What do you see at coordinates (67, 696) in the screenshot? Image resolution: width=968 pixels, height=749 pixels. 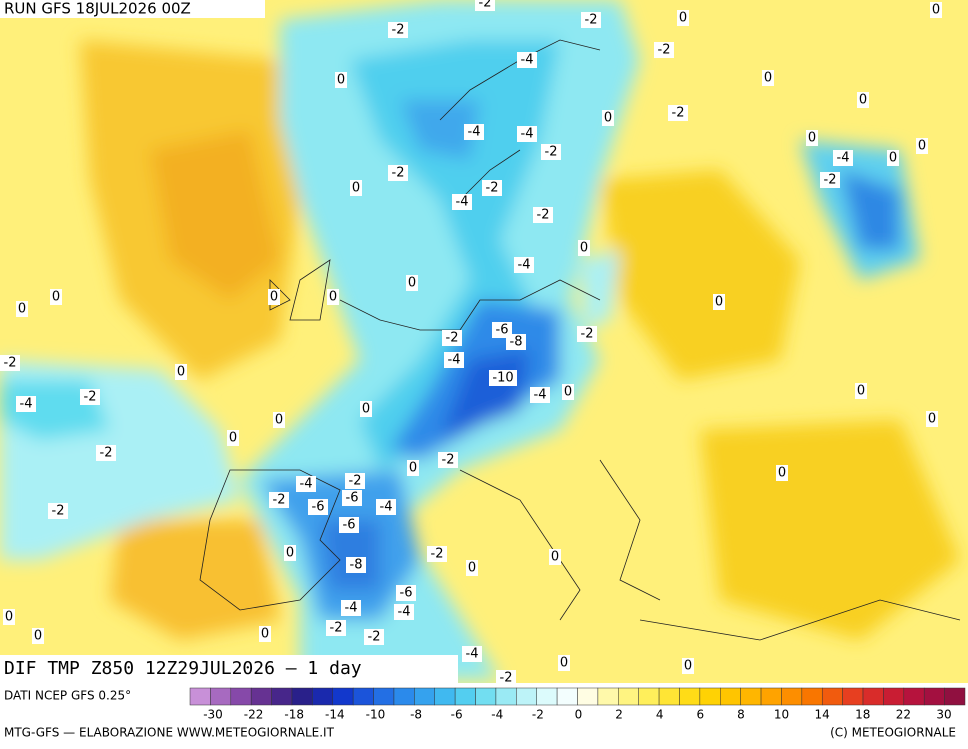 I see `source: DATI NCEP GFS 0.25°` at bounding box center [67, 696].